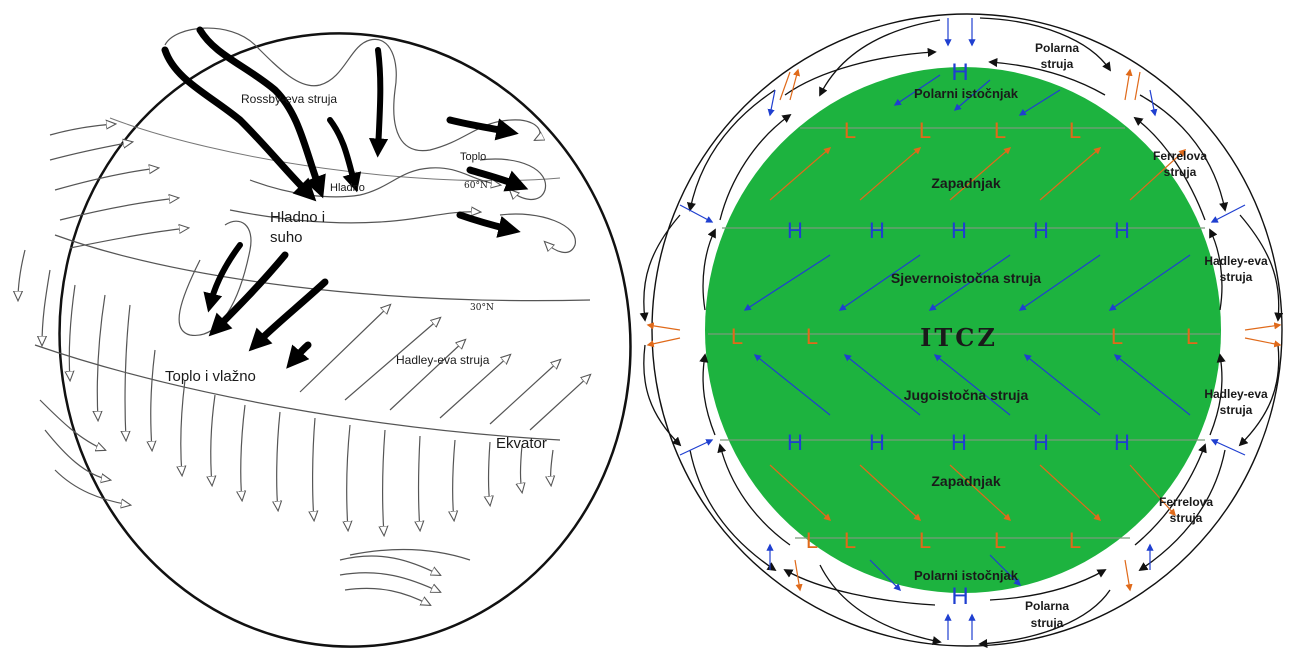 This screenshot has width=1291, height=652. Describe the element at coordinates (1000, 130) in the screenshot. I see `pressure-lat60n-3: L` at that location.